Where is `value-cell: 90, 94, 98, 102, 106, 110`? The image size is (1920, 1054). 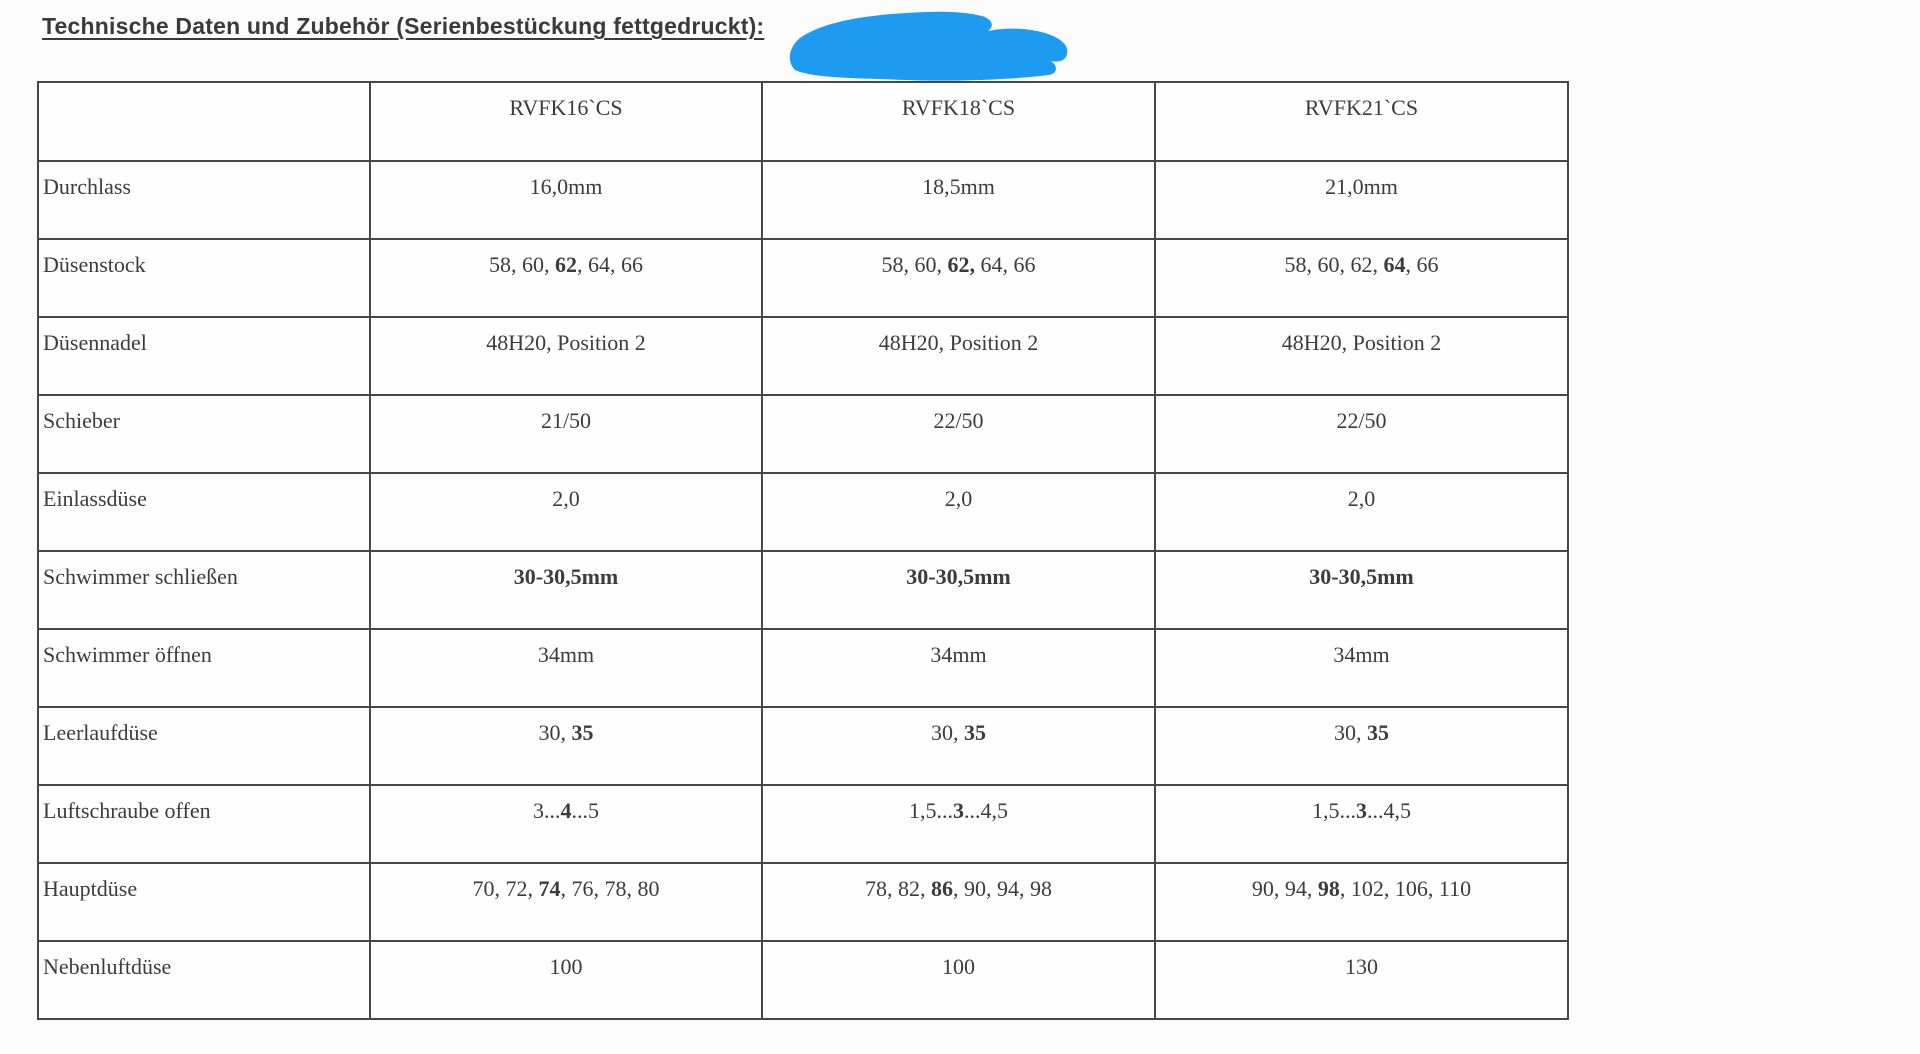
value-cell: 90, 94, 98, 102, 106, 110 is located at coordinates (1361, 902).